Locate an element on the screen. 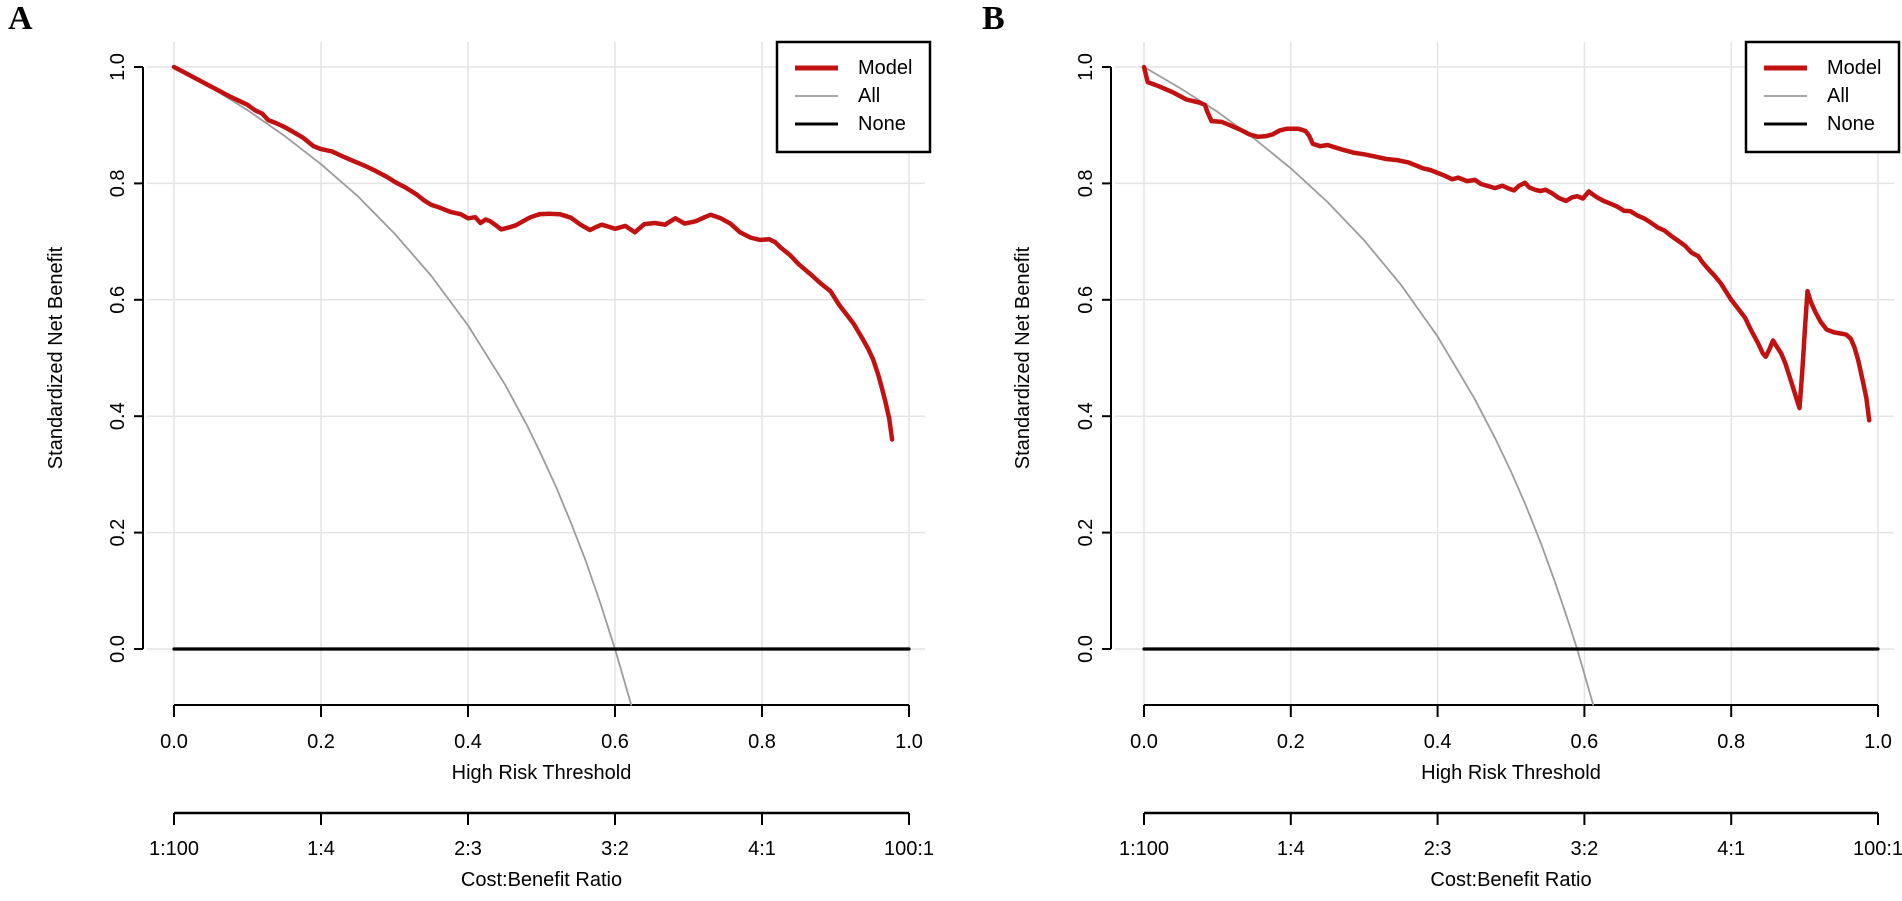 This screenshot has height=901, width=1902. panel-b-x-tick-label: 0.8 is located at coordinates (1731, 742).